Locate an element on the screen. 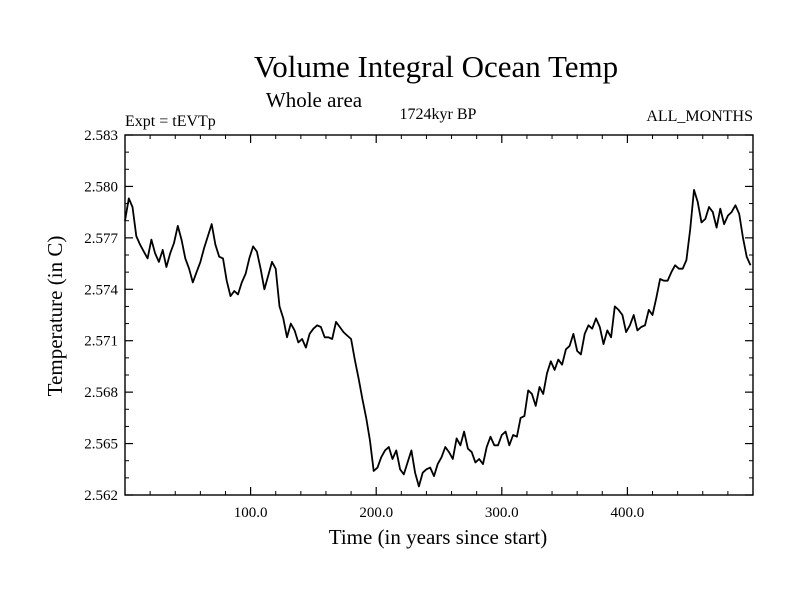 The width and height of the screenshot is (800, 600). x-tick-label: 200.0 is located at coordinates (376, 513).